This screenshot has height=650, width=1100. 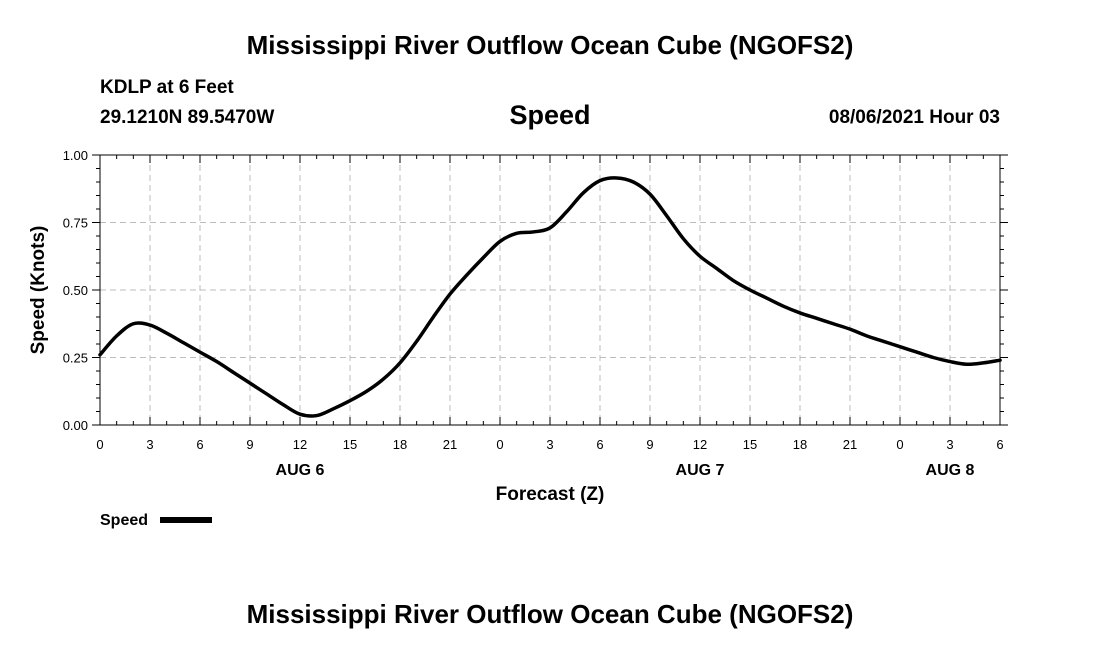 What do you see at coordinates (124, 520) in the screenshot?
I see `legend-label: Speed` at bounding box center [124, 520].